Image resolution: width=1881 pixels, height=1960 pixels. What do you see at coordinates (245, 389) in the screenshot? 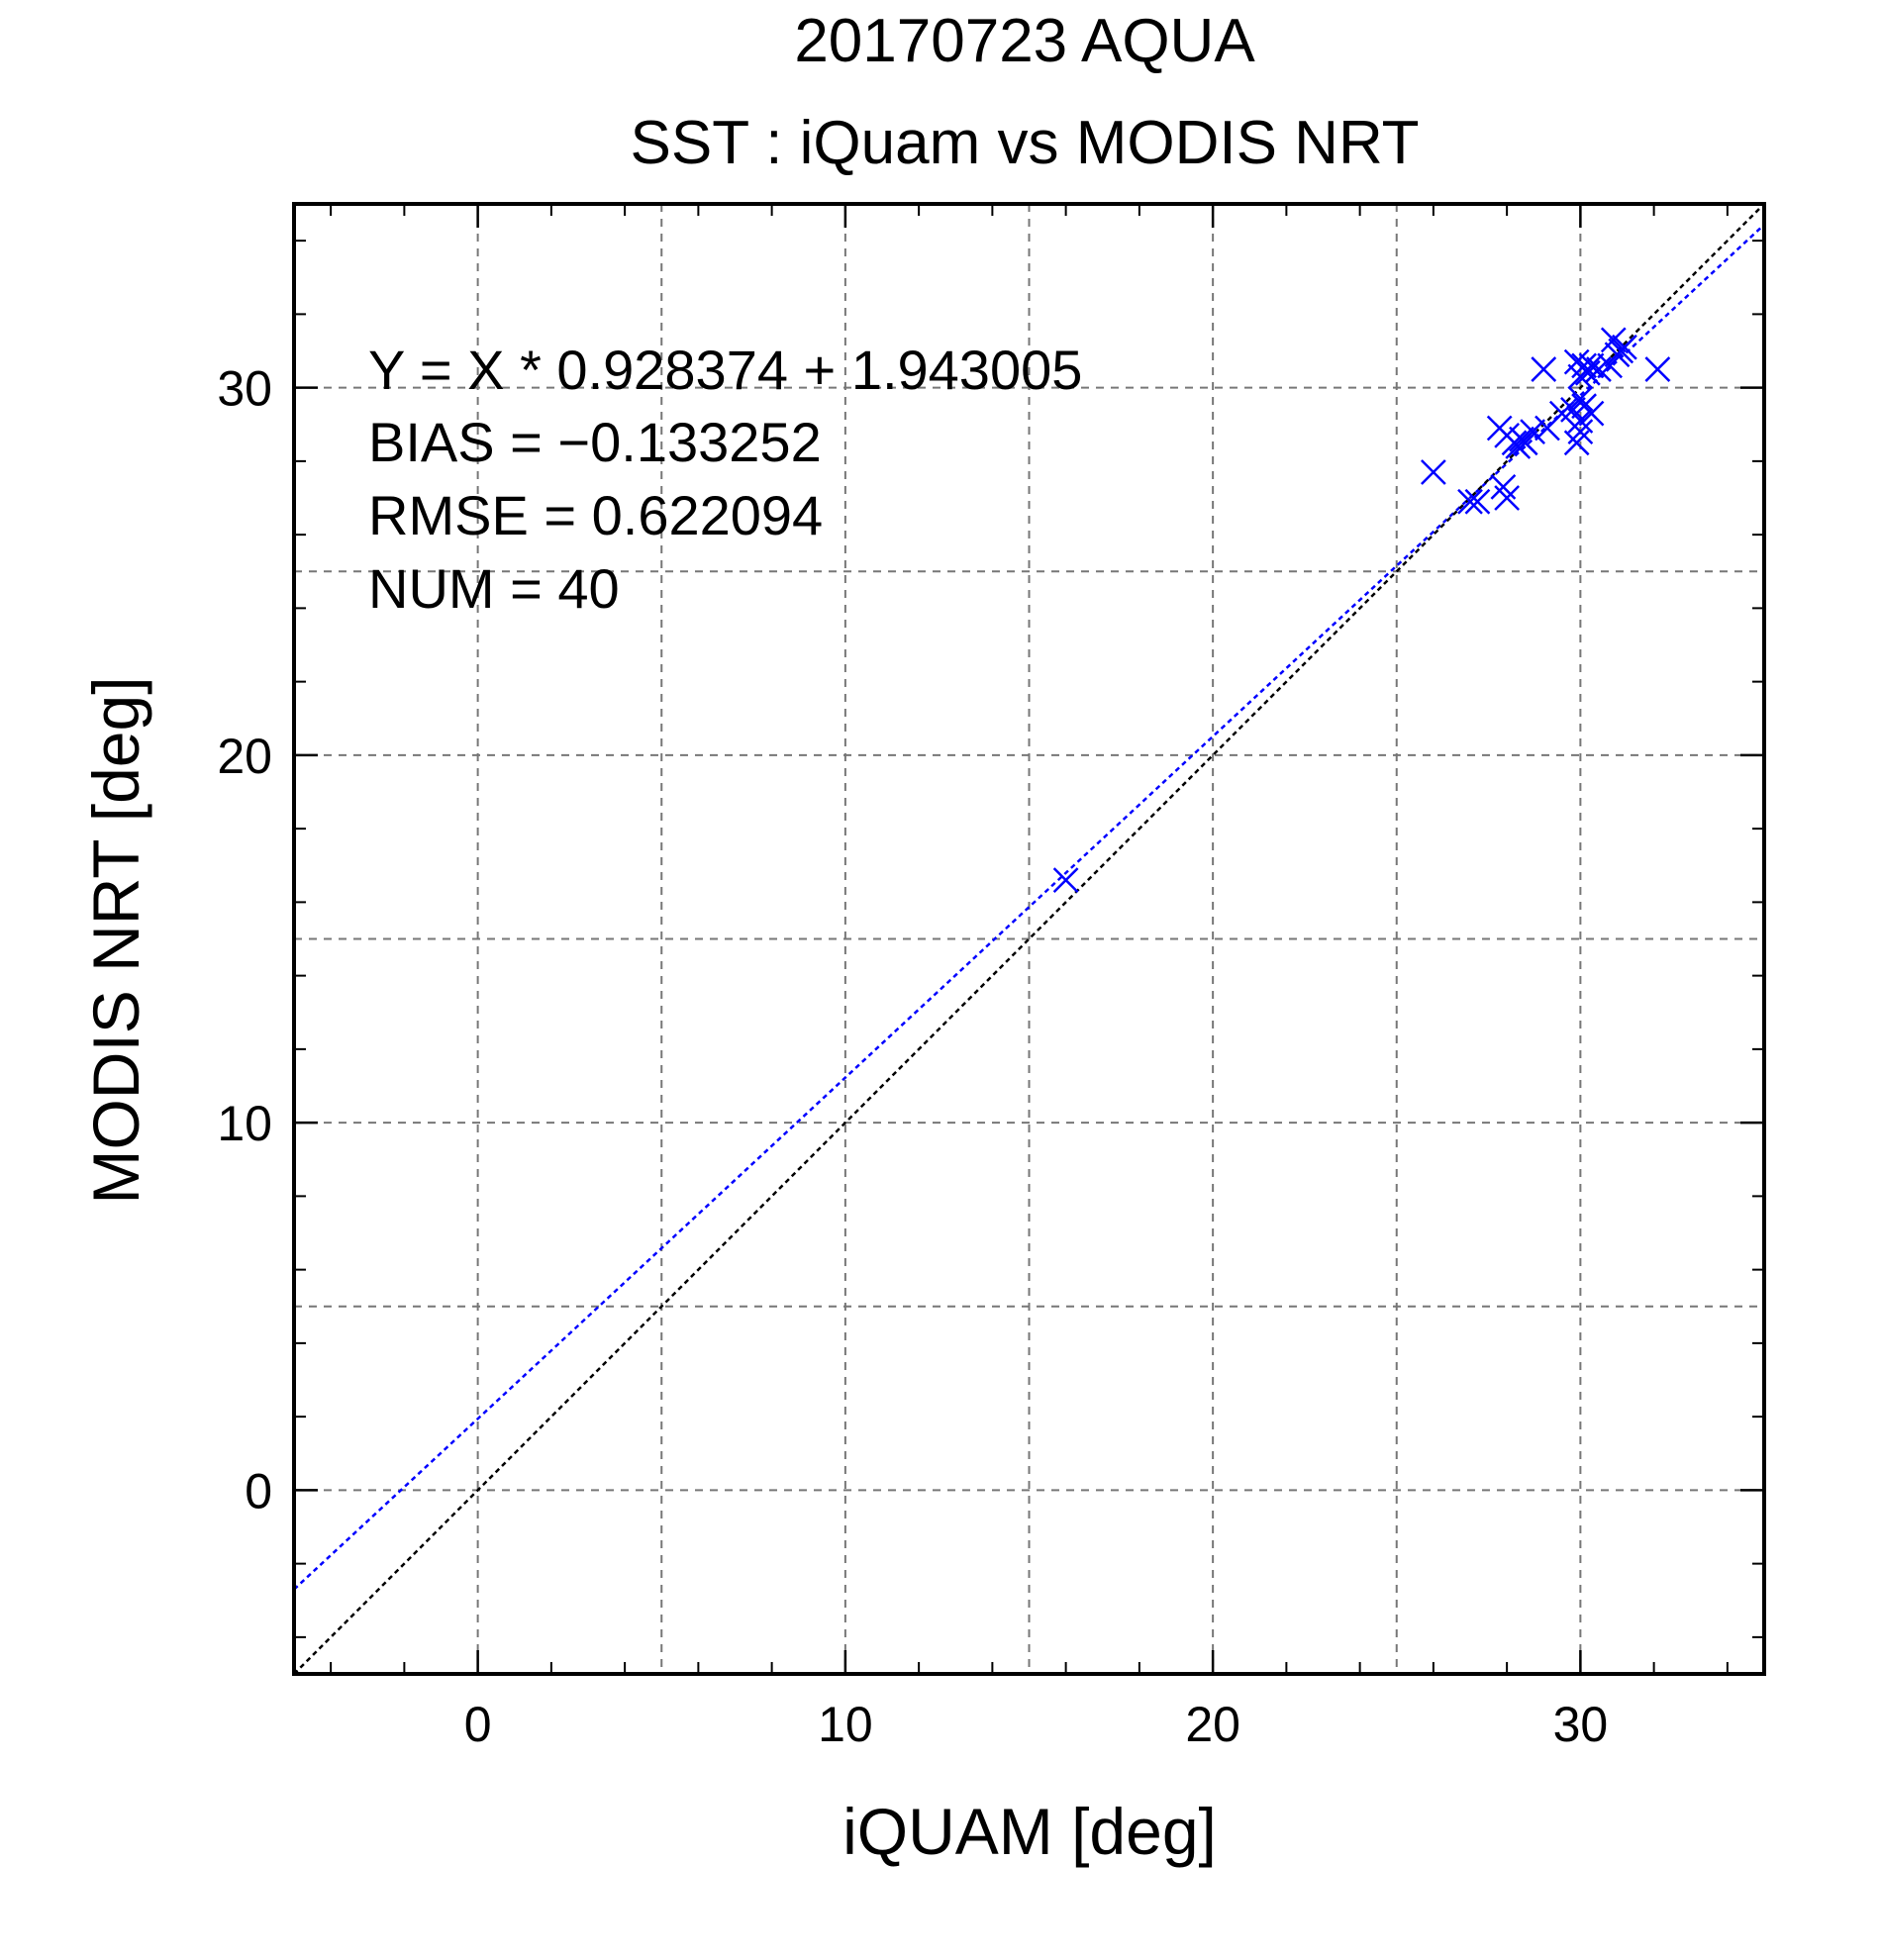
I see `y-tick-label: 30` at bounding box center [245, 389].